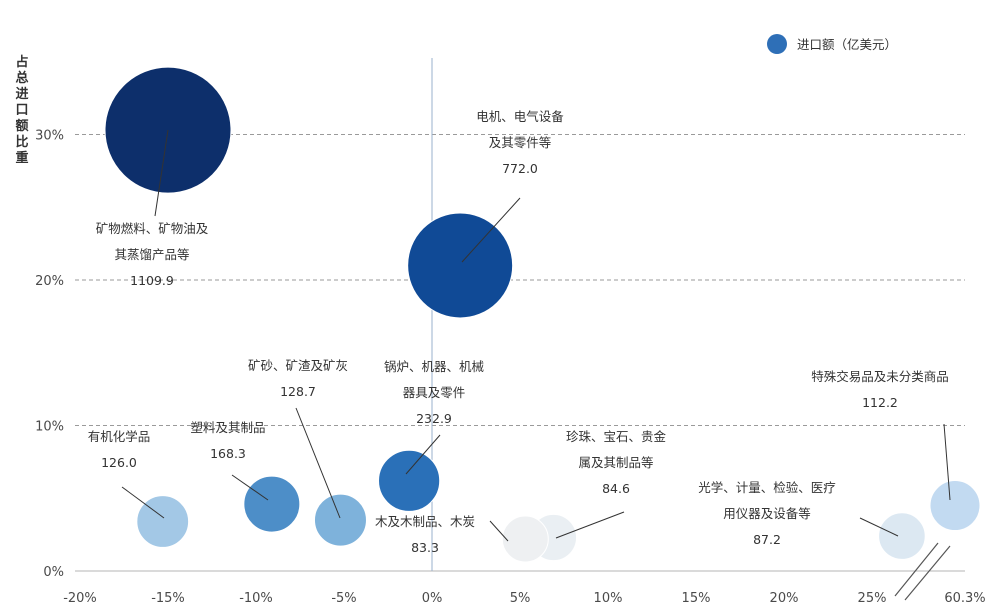  I want to click on legend: 进口额（亿美元）, so click(832, 44).